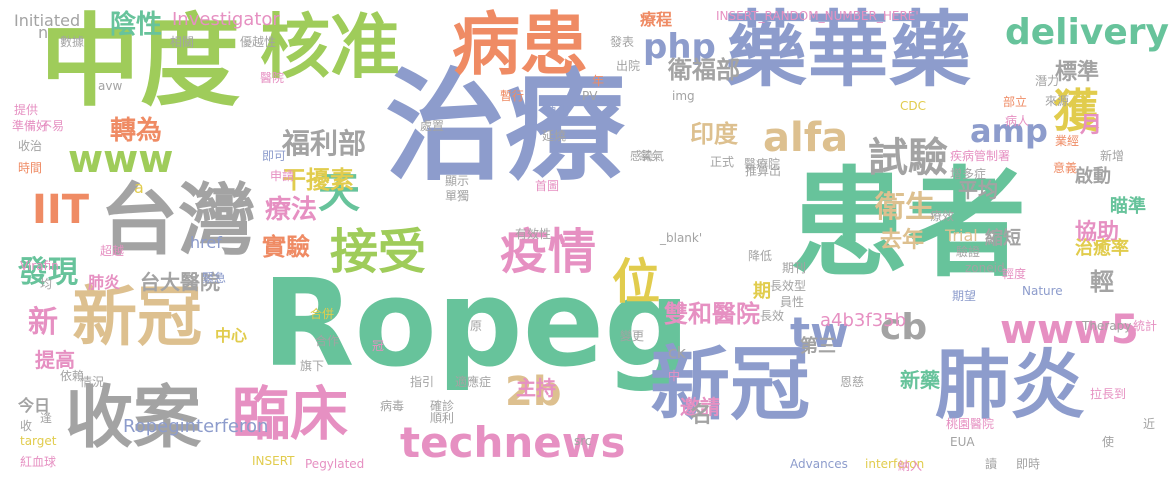  What do you see at coordinates (920, 380) in the screenshot?
I see `cloud-word: 新藥` at bounding box center [920, 380].